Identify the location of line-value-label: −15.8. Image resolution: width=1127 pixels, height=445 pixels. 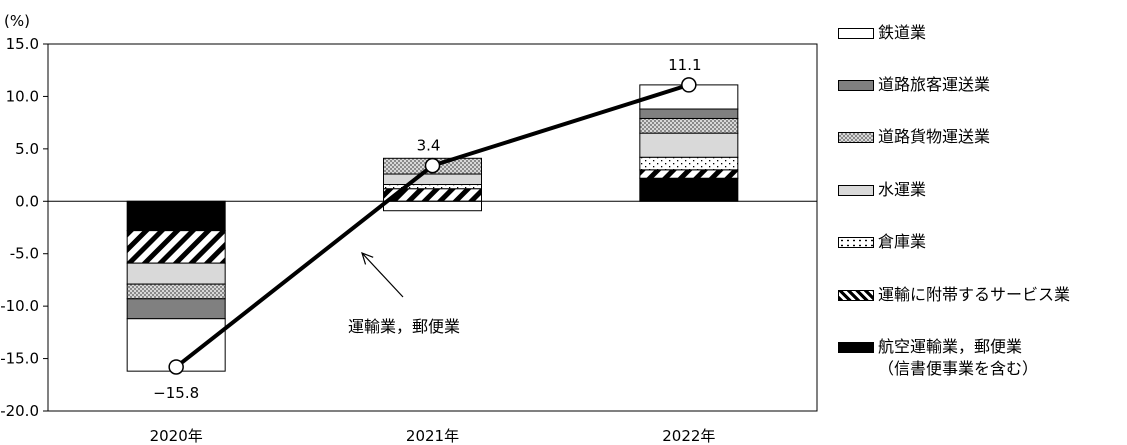
(176, 393).